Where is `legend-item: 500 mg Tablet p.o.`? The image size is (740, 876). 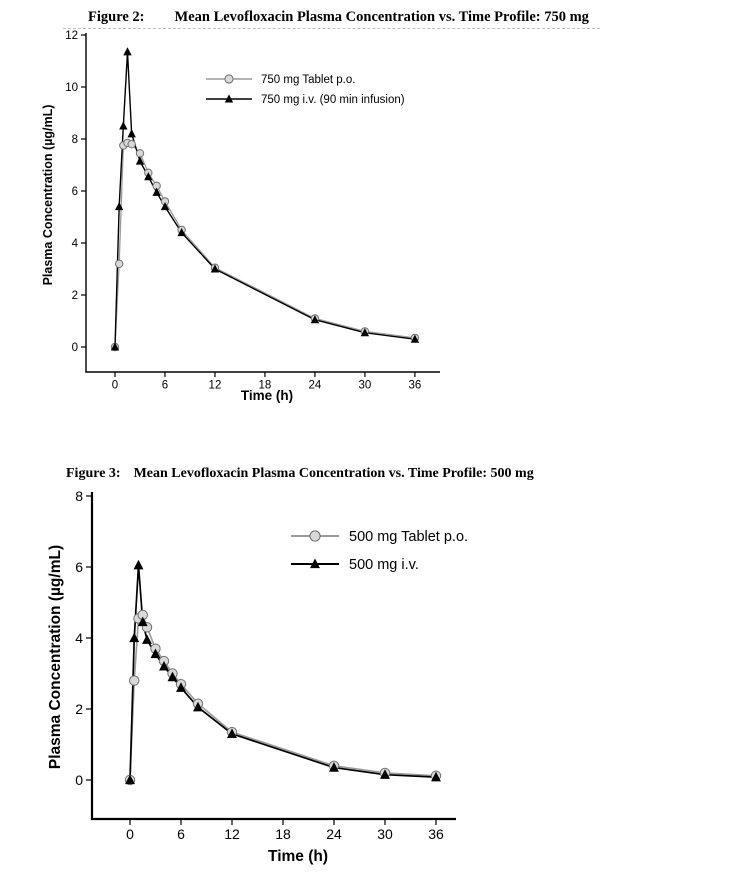
legend-item: 500 mg Tablet p.o. is located at coordinates (379, 537).